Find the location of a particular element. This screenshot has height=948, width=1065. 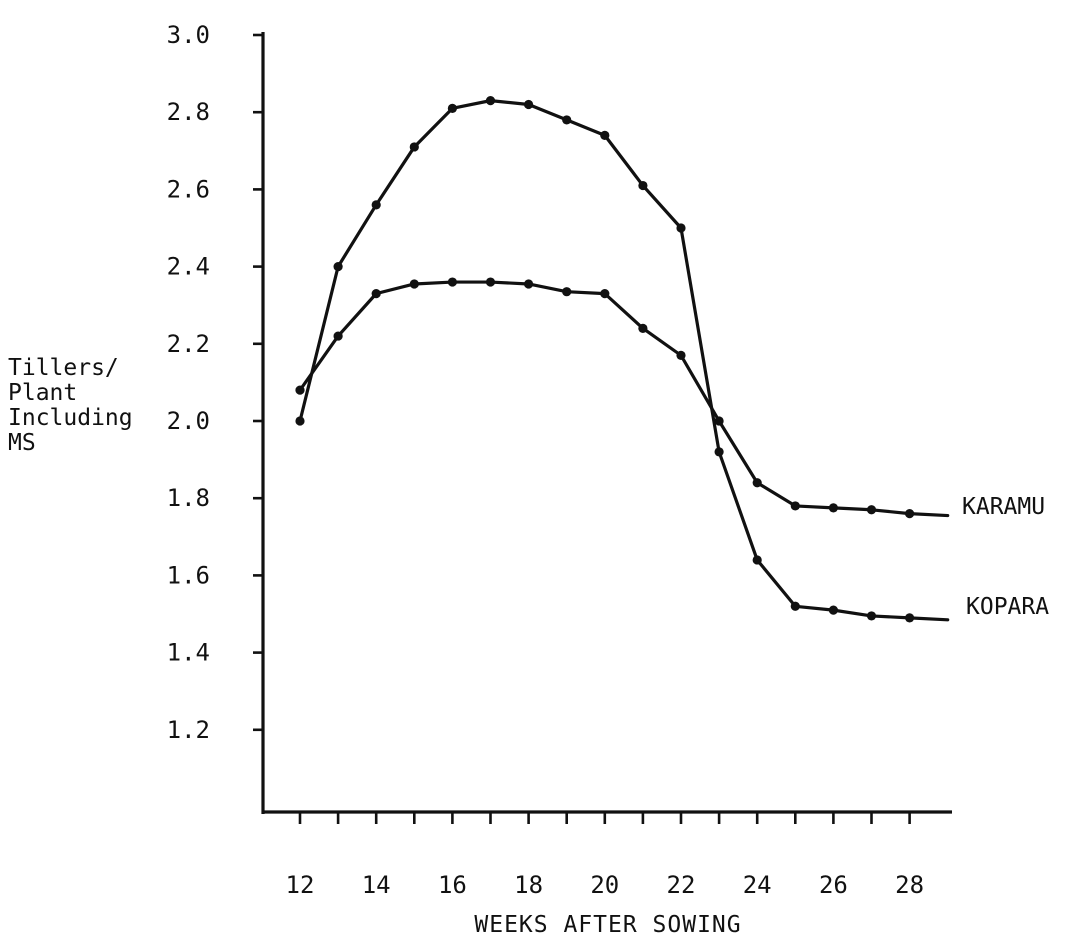

x-tick-label-22: 22 is located at coordinates (681, 885).